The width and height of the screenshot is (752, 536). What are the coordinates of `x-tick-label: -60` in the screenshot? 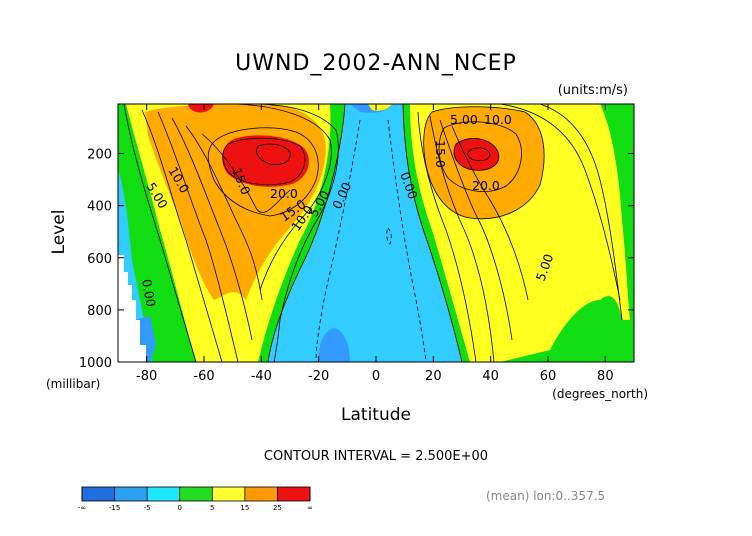 It's located at (203, 376).